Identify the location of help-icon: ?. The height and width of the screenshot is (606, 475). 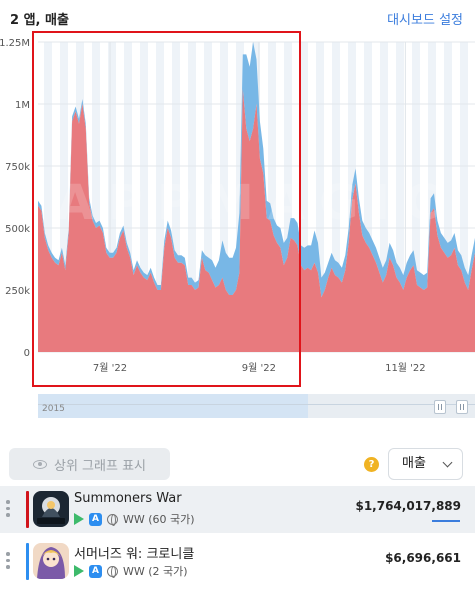
(371, 464).